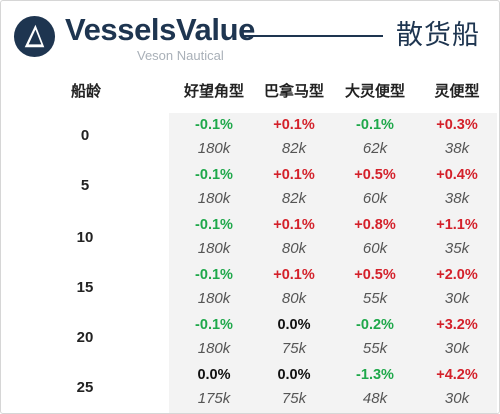 The width and height of the screenshot is (500, 414). Describe the element at coordinates (375, 375) in the screenshot. I see `value-change-cell: -1.3%` at that location.